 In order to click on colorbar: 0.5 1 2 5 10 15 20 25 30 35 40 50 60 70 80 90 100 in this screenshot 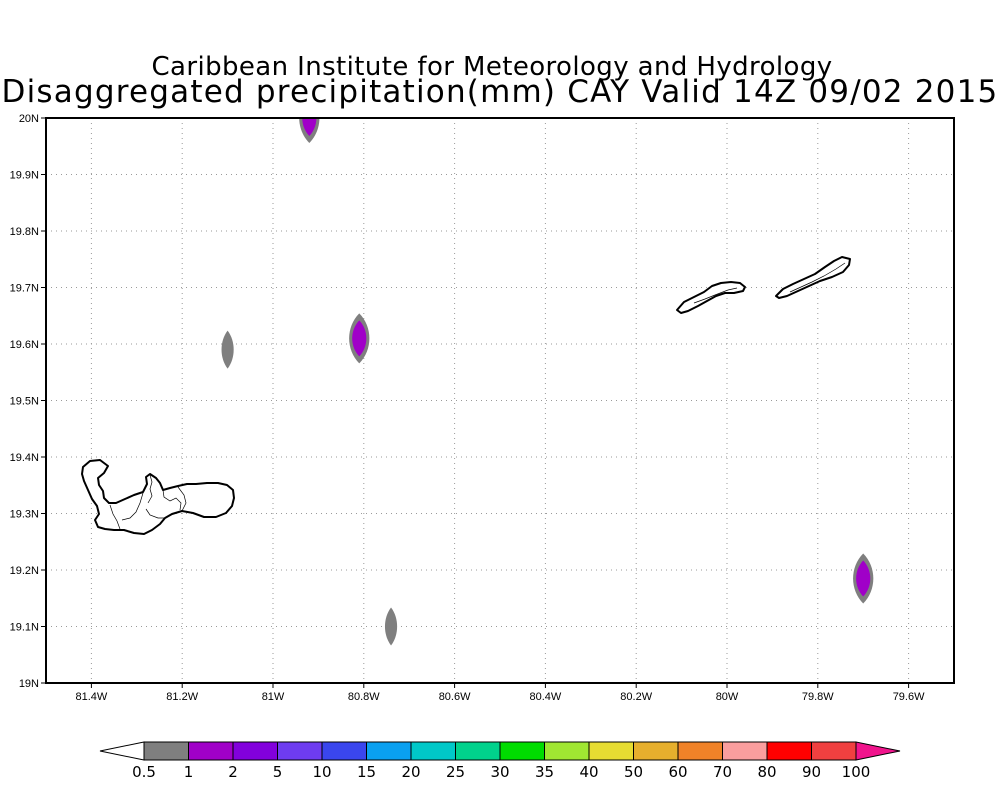, I will do `click(500, 761)`.